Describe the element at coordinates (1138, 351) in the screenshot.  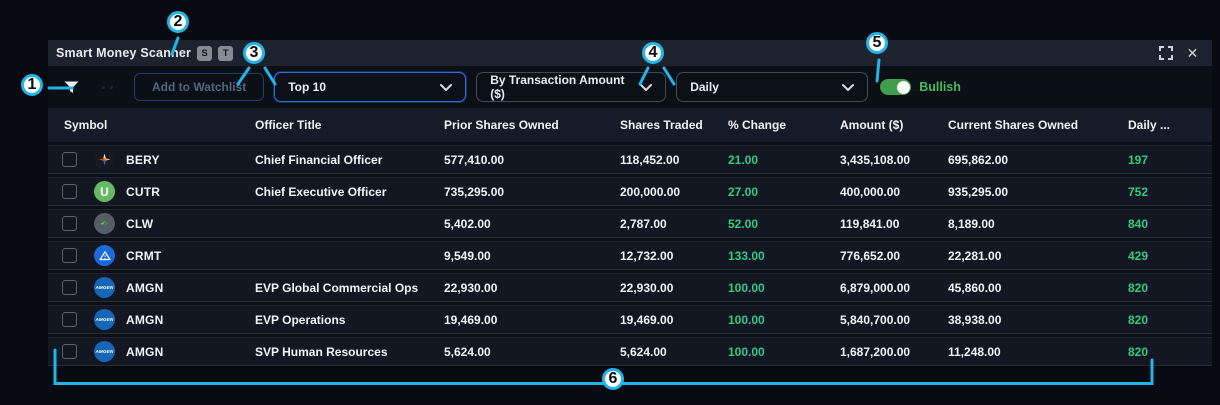
I see `daily-cell: 820` at that location.